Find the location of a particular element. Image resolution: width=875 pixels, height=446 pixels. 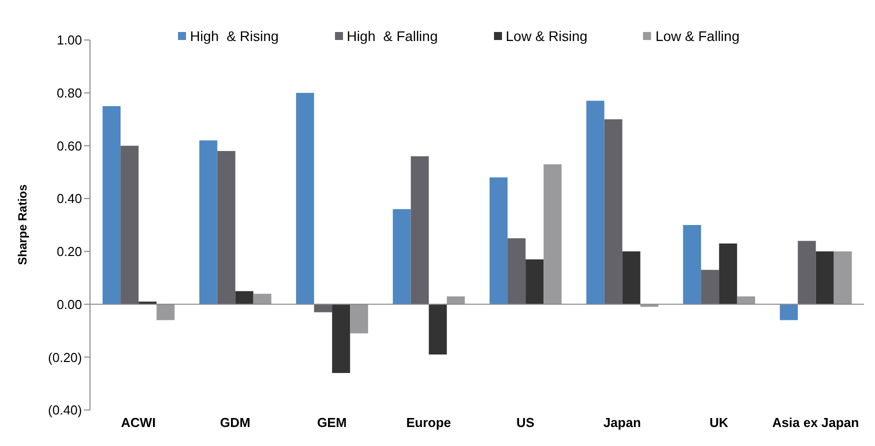

x-tick-label: Japan is located at coordinates (622, 422).